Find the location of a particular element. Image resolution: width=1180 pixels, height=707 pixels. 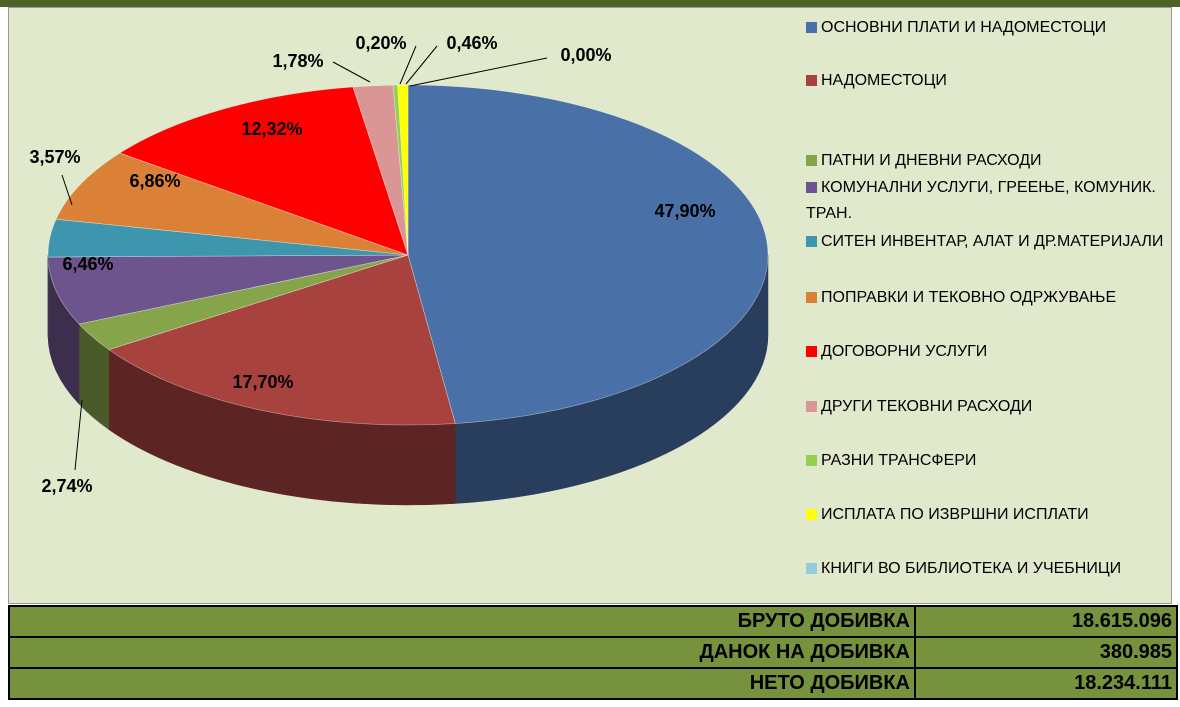

table-row: БРУТО ДОБИВКА 18.615.096 is located at coordinates (593, 621).